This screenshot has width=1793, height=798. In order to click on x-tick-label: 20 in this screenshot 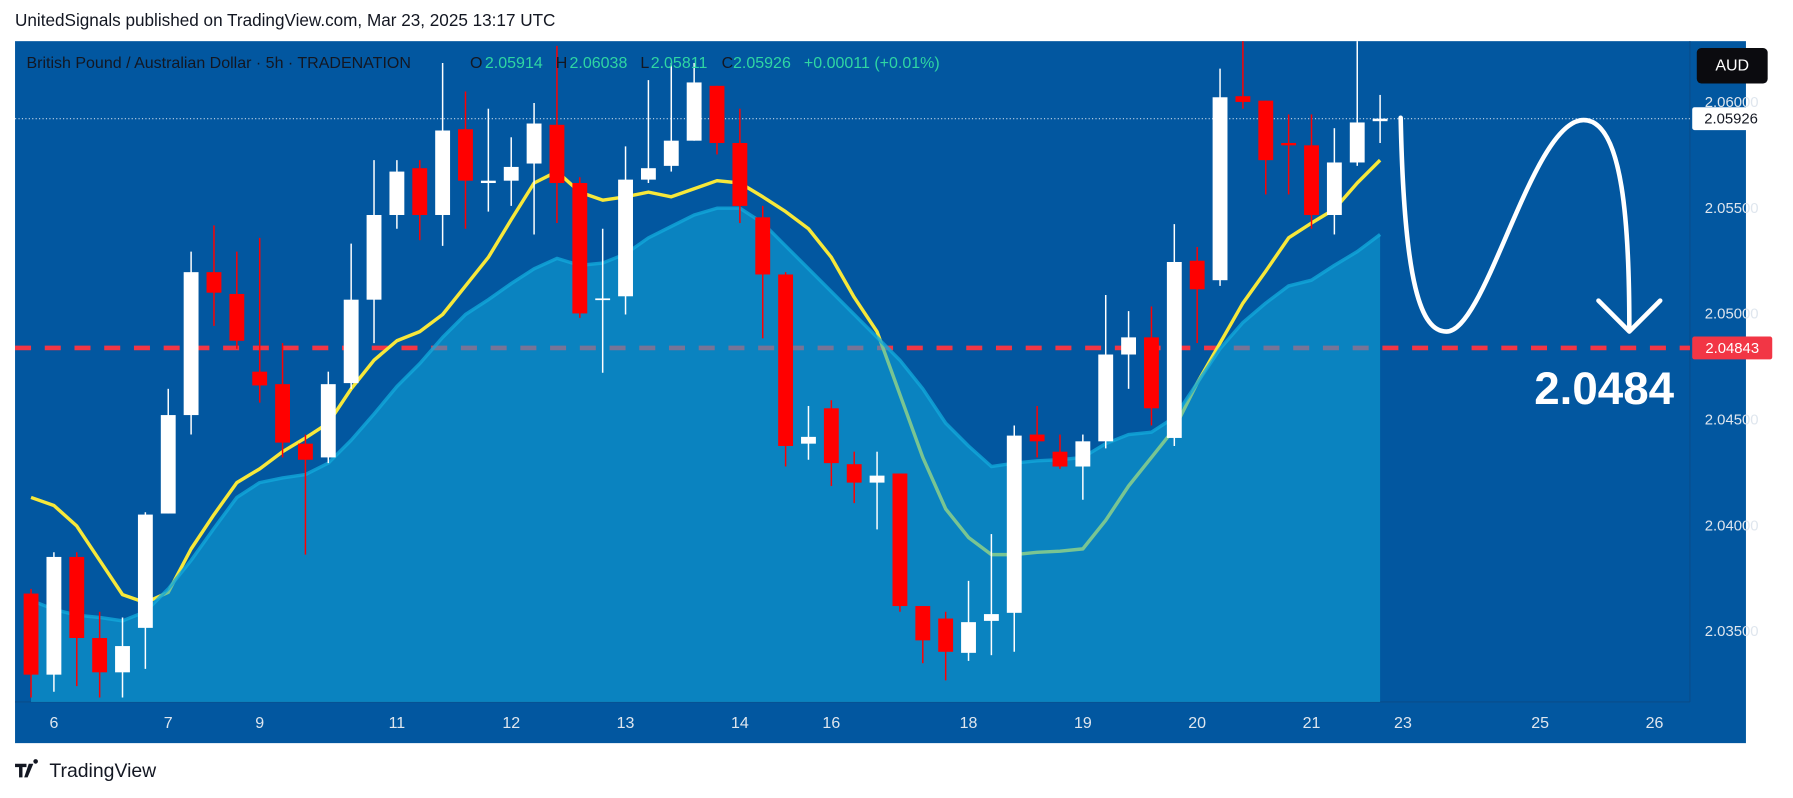, I will do `click(1197, 723)`.